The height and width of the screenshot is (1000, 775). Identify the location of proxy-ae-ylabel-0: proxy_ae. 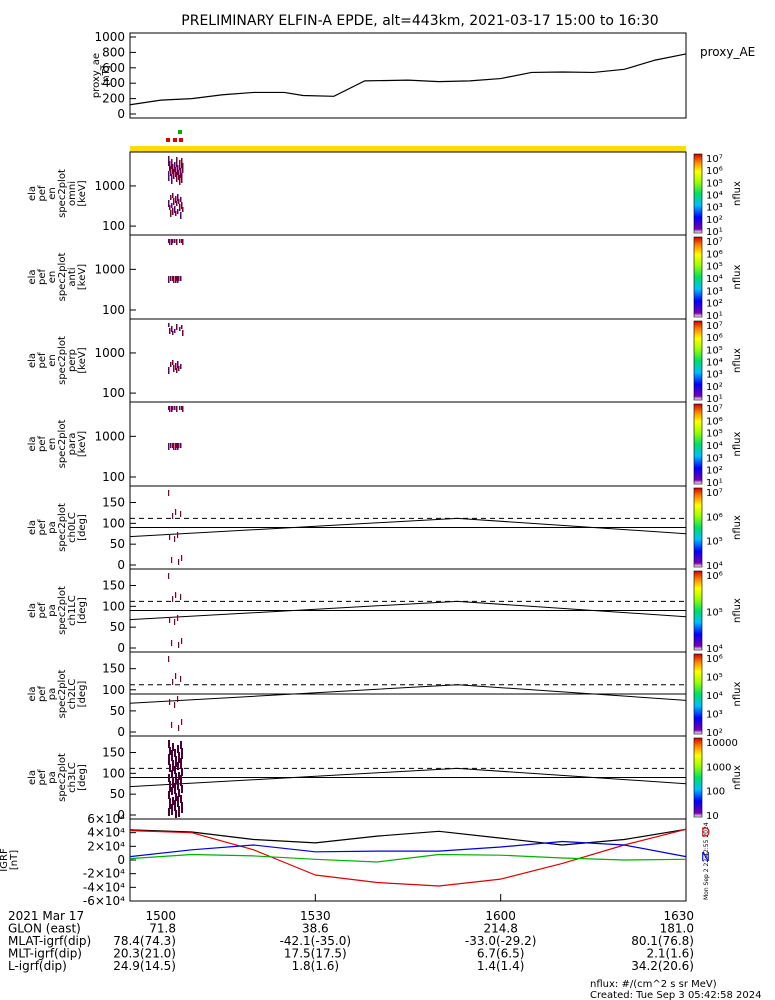
(96, 75).